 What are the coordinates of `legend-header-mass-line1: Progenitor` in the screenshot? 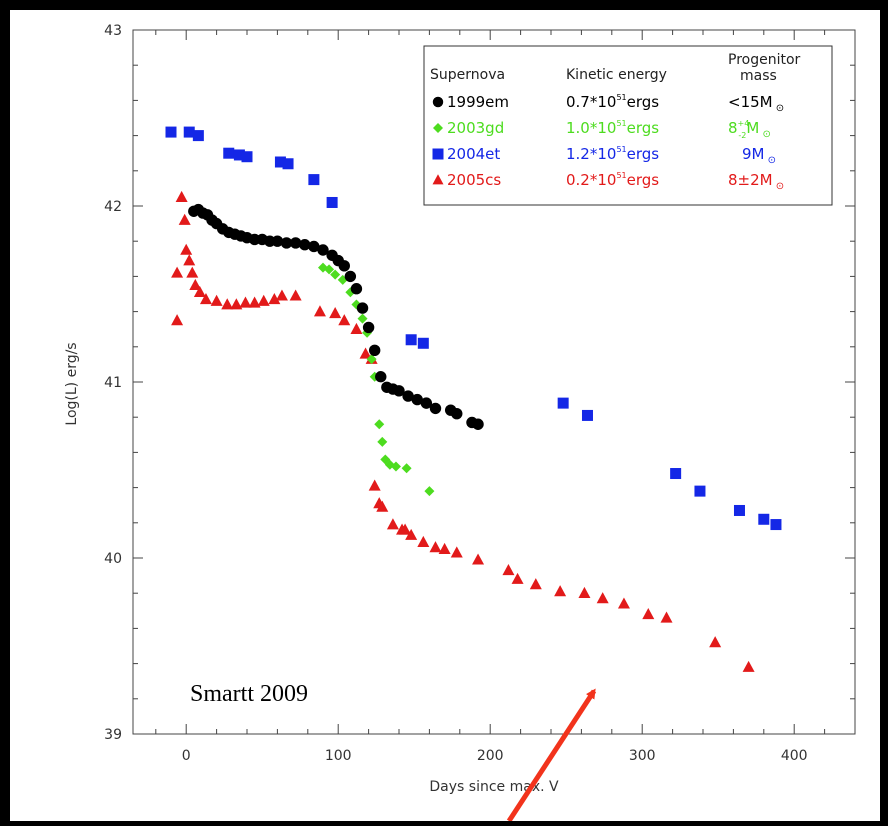 It's located at (764, 60).